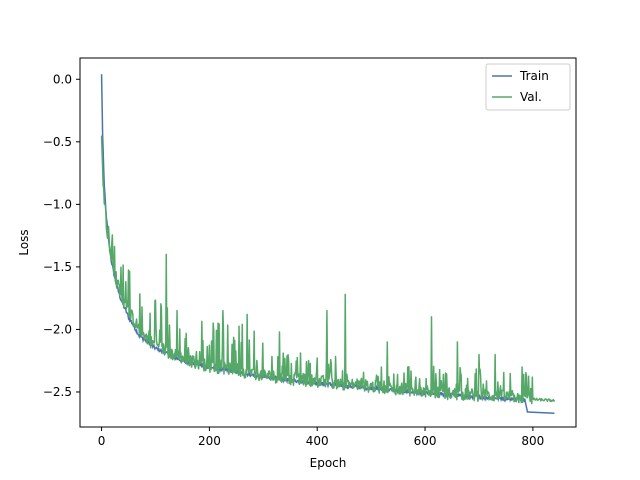 The height and width of the screenshot is (480, 640). What do you see at coordinates (57, 142) in the screenshot?
I see `y-tick-label: −0.5` at bounding box center [57, 142].